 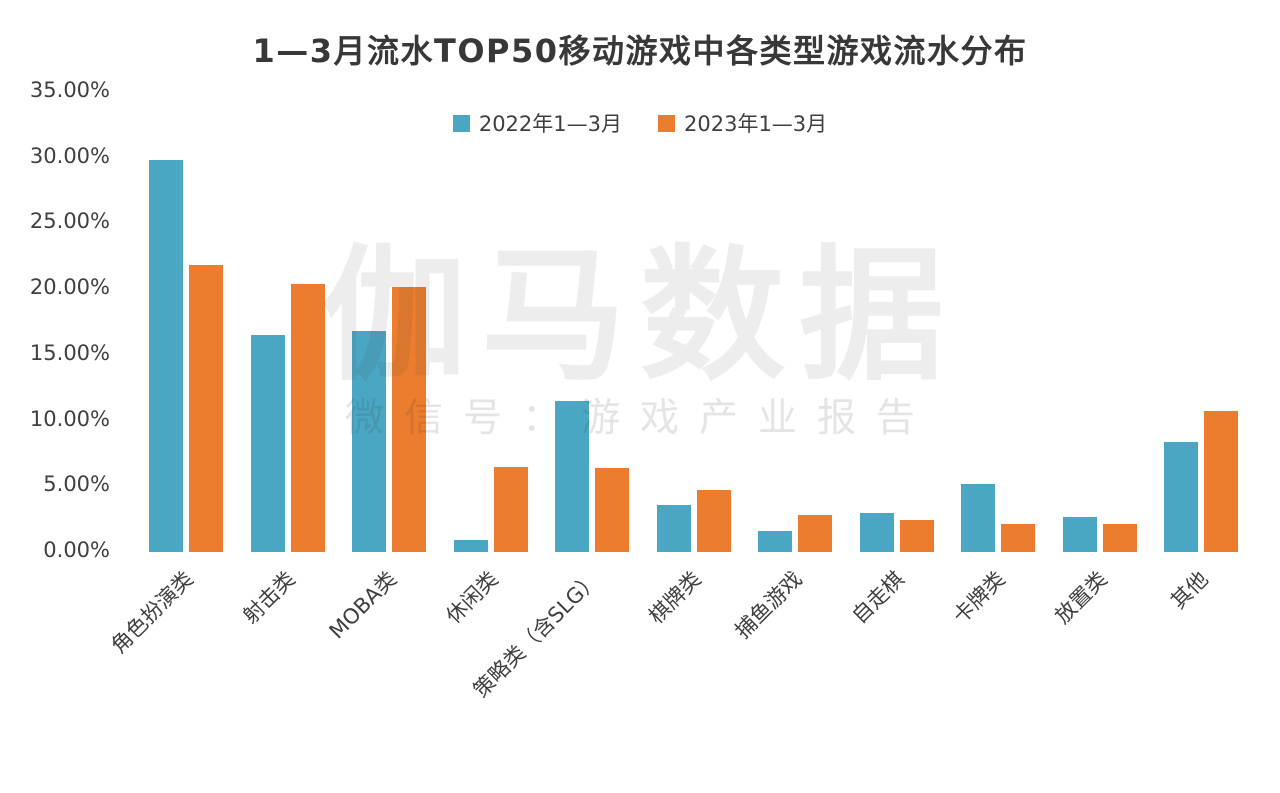 What do you see at coordinates (69, 155) in the screenshot?
I see `y-tick-label: 30.00%` at bounding box center [69, 155].